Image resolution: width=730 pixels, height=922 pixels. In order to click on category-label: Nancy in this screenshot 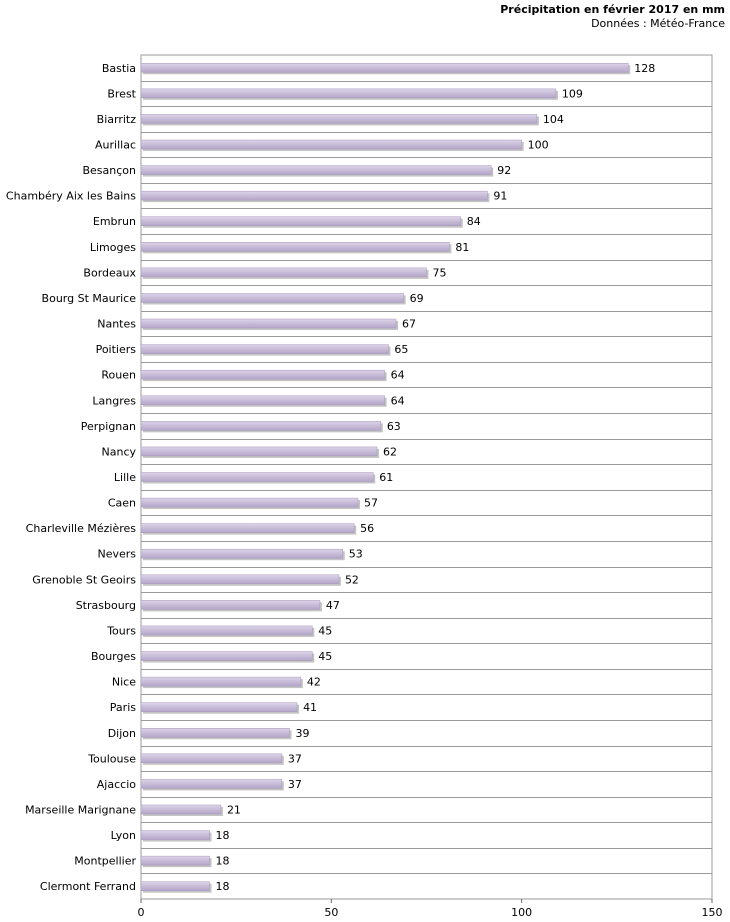, I will do `click(119, 451)`.